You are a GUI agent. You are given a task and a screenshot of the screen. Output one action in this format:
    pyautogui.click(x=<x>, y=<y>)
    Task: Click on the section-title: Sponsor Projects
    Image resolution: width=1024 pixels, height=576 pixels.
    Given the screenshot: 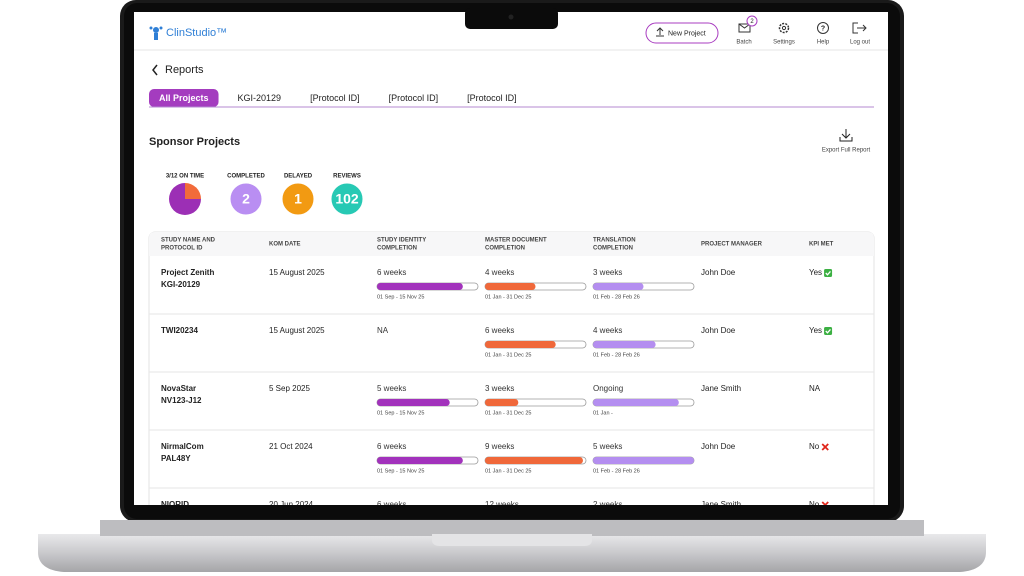 What is the action you would take?
    pyautogui.click(x=194, y=142)
    